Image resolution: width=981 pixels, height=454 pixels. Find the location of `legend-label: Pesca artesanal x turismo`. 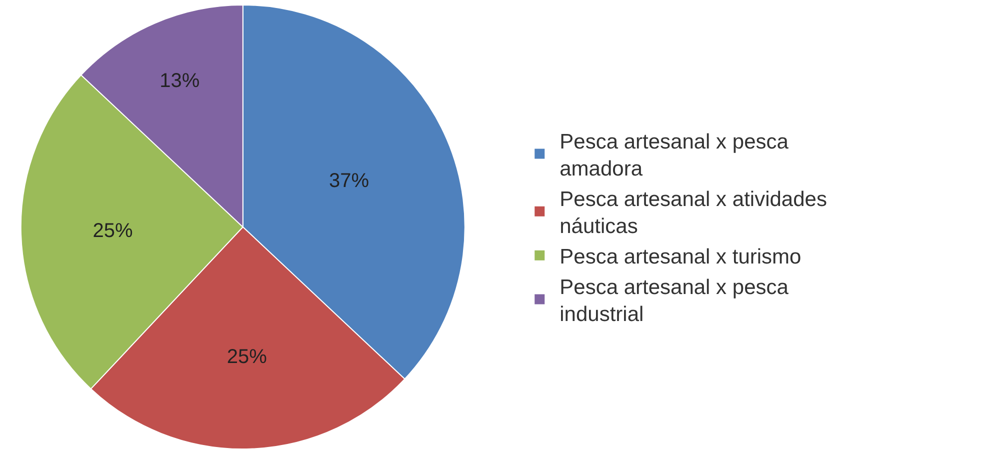

legend-label: Pesca artesanal x turismo is located at coordinates (681, 257).